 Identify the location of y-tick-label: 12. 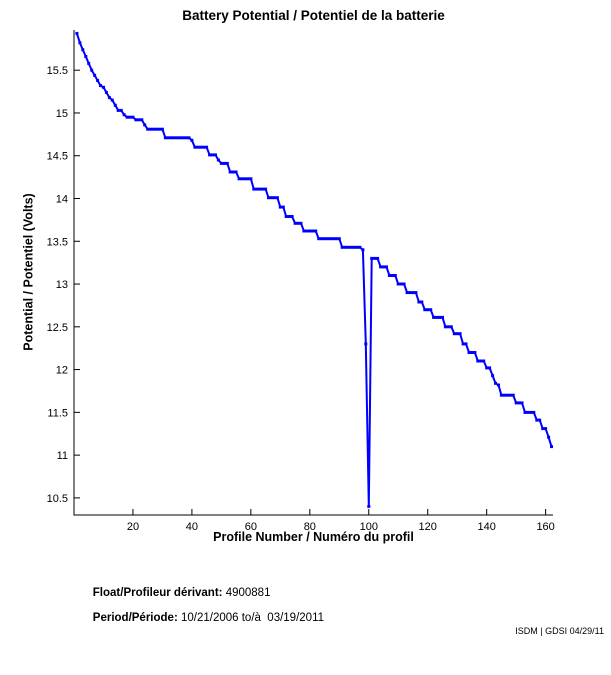
(62, 371).